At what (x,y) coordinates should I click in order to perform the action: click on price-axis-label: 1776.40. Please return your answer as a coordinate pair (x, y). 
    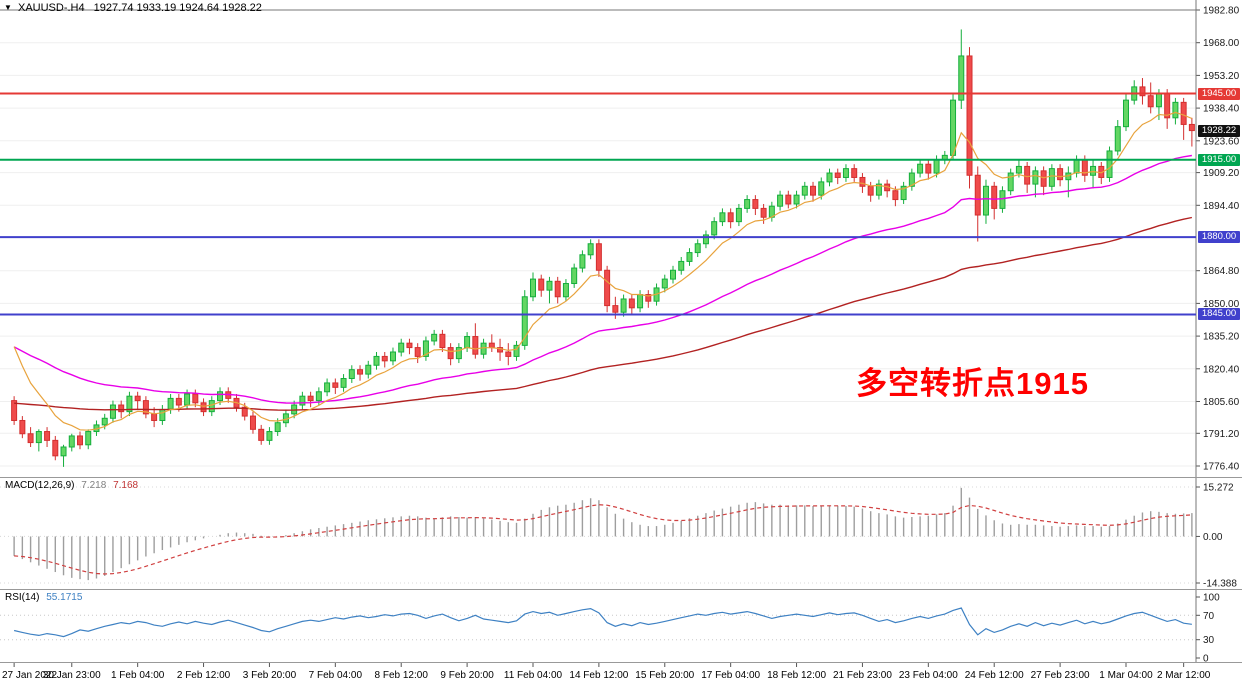
    Looking at the image, I should click on (1221, 467).